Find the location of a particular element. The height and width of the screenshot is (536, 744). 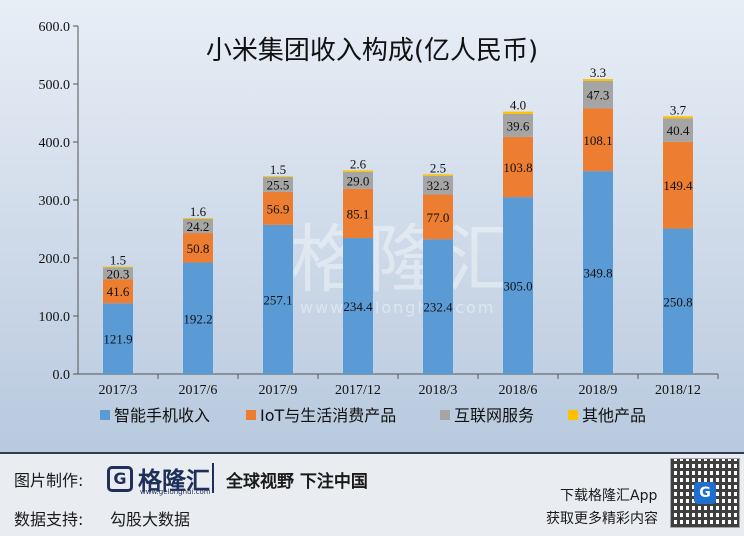

logo-url: www.gelonghui.com is located at coordinates (175, 492).